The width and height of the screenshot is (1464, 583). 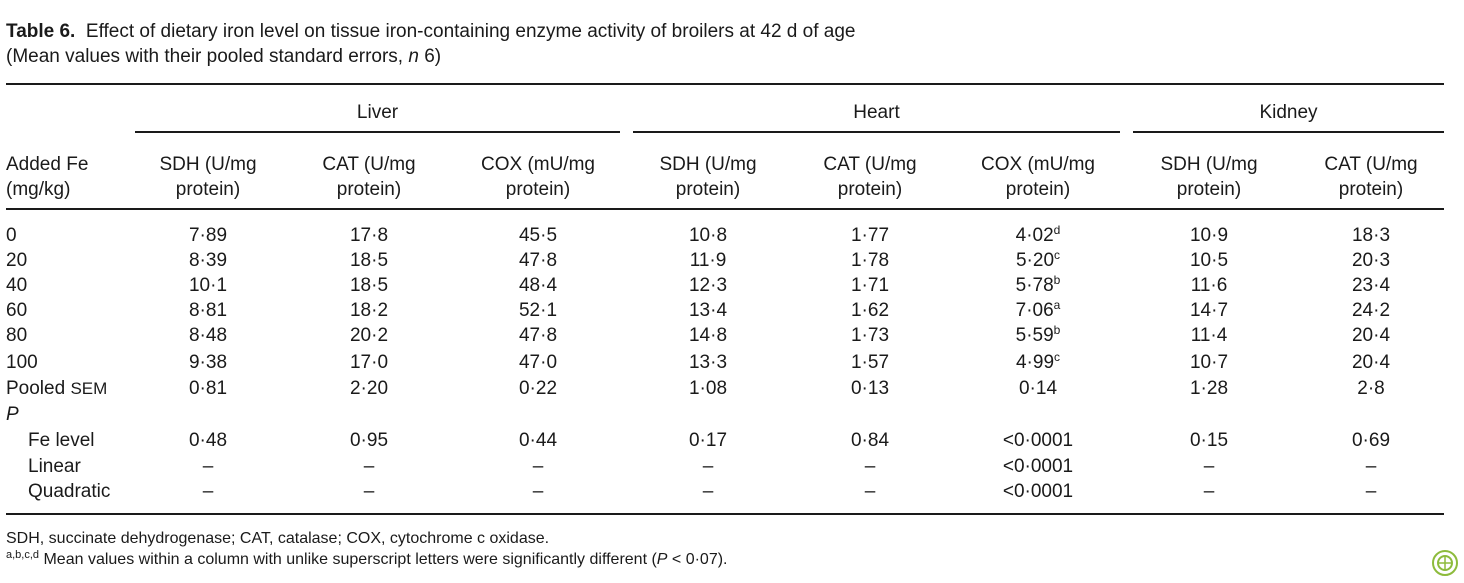 What do you see at coordinates (725, 84) in the screenshot?
I see `top-rule` at bounding box center [725, 84].